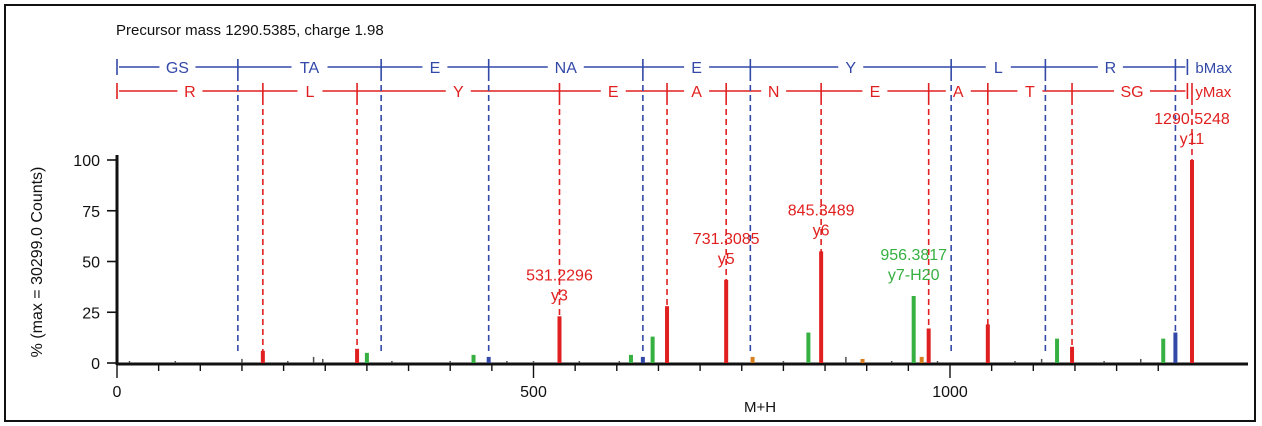  I want to click on y-tick-label: 75, so click(91, 212).